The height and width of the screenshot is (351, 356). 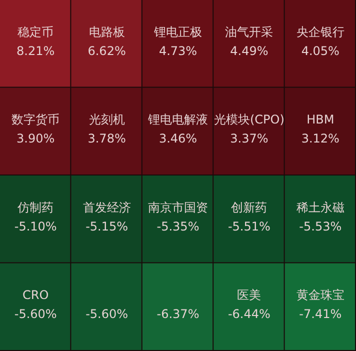 What do you see at coordinates (249, 207) in the screenshot?
I see `category-label: 创新药` at bounding box center [249, 207].